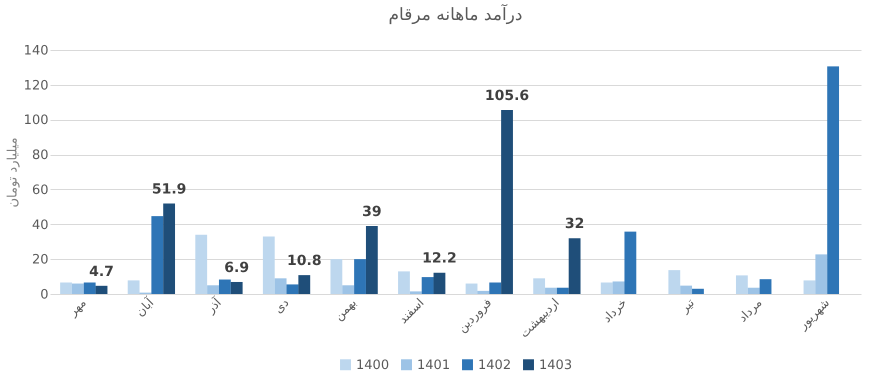  What do you see at coordinates (750, 310) in the screenshot?
I see `x-tick-label: مرداد` at bounding box center [750, 310].